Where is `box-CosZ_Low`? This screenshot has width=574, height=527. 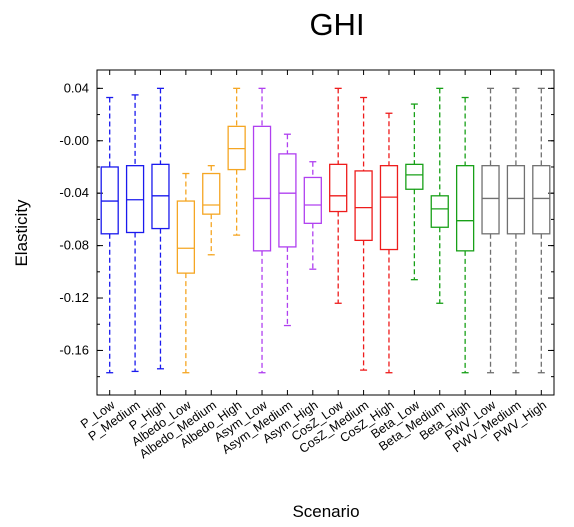
box-CosZ_Low is located at coordinates (338, 195).